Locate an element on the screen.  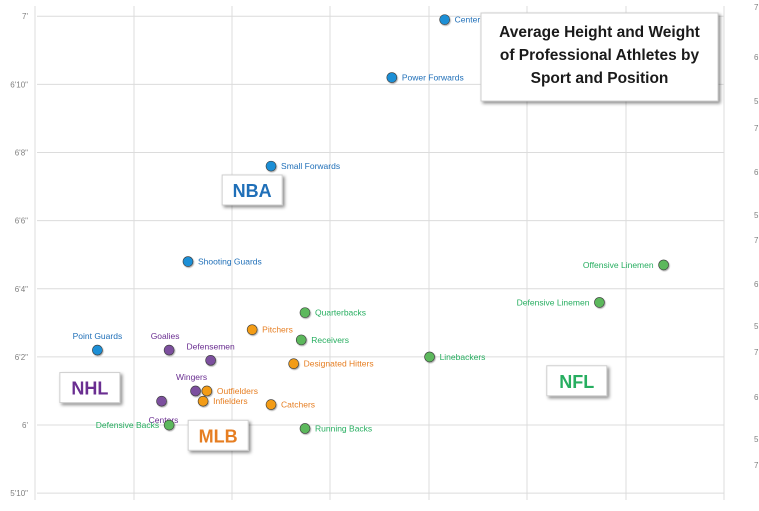
point-label: Small Forwards is located at coordinates (310, 166).